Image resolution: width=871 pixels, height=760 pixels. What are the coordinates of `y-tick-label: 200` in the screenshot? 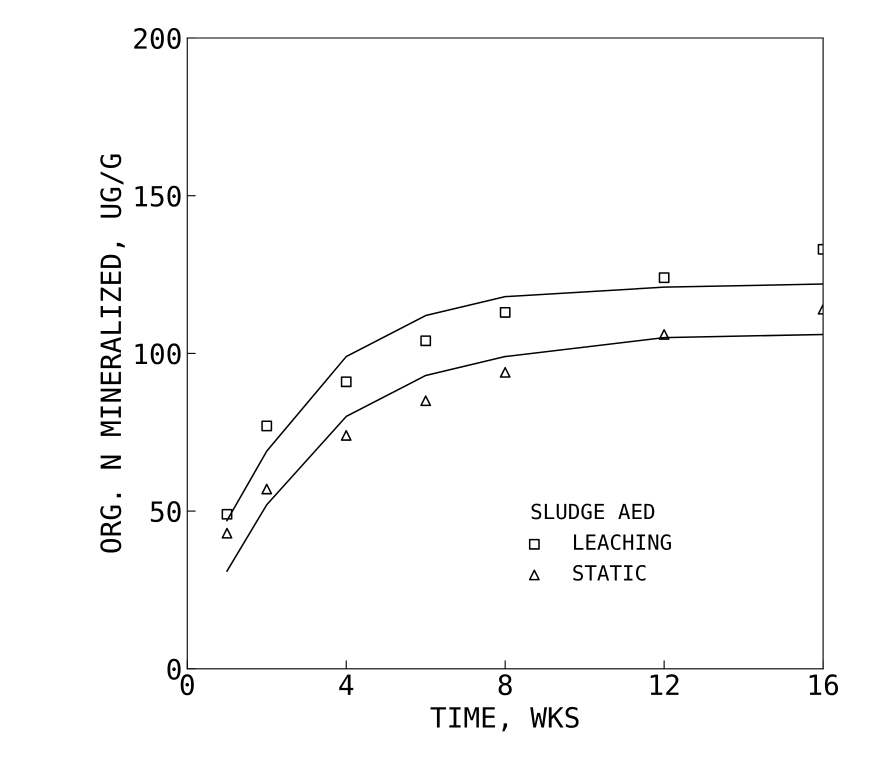 It's located at (157, 39).